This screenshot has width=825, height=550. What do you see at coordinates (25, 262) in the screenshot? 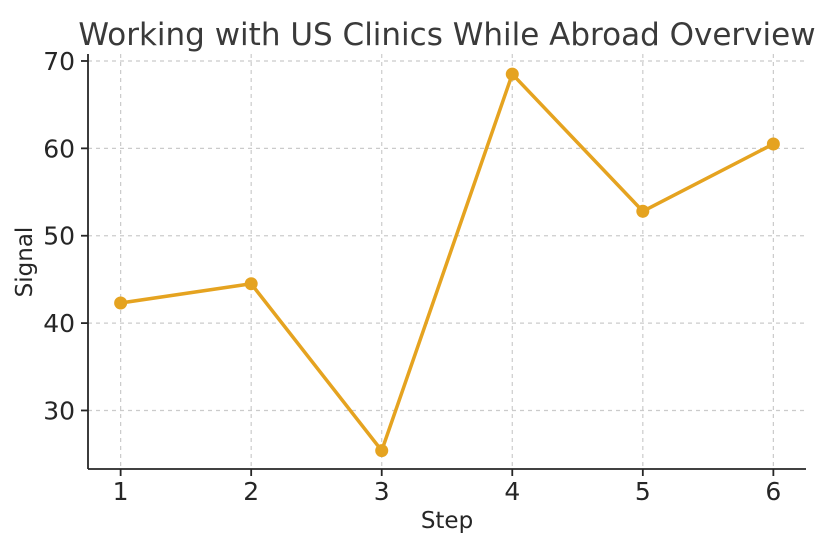
I see `y-axis-label: Signal` at bounding box center [25, 262].